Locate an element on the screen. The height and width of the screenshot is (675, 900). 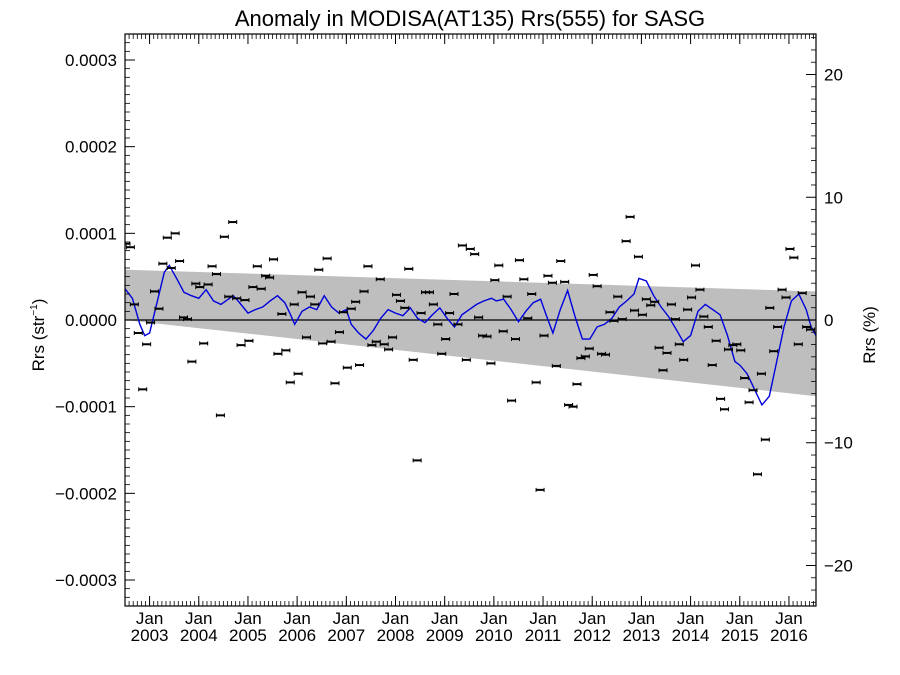
y2-tick-label: −10 is located at coordinates (838, 443).